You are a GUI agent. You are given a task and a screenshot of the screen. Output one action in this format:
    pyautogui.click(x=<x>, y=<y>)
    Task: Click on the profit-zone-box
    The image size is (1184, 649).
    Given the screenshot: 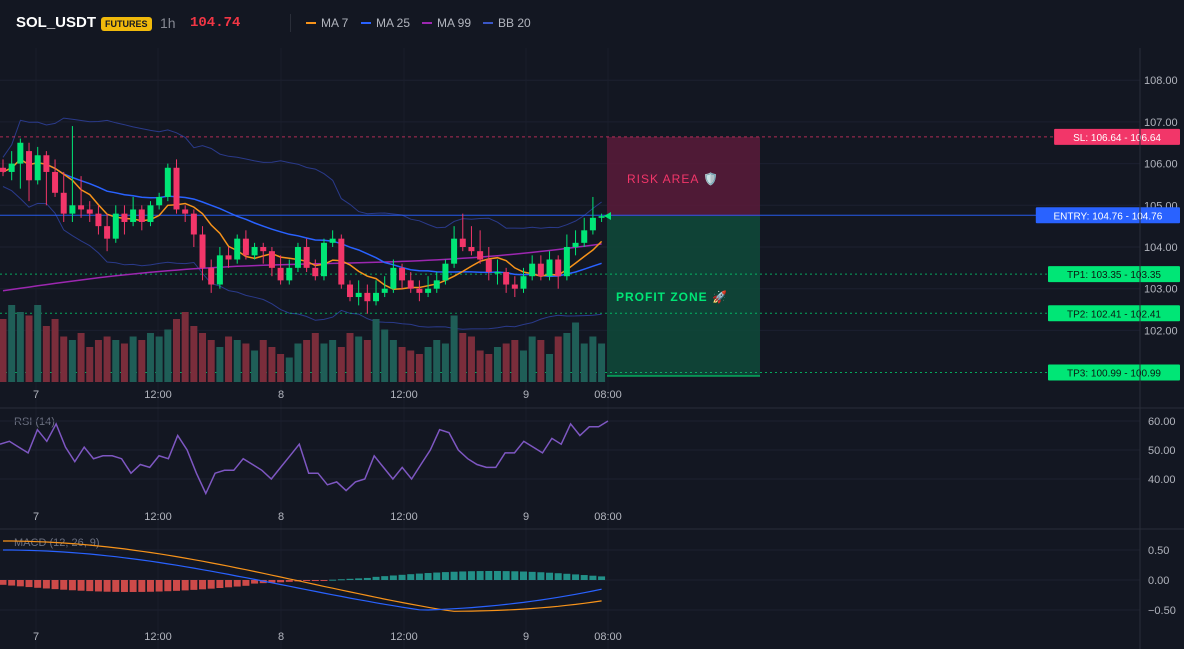 What is the action you would take?
    pyautogui.click(x=683, y=296)
    